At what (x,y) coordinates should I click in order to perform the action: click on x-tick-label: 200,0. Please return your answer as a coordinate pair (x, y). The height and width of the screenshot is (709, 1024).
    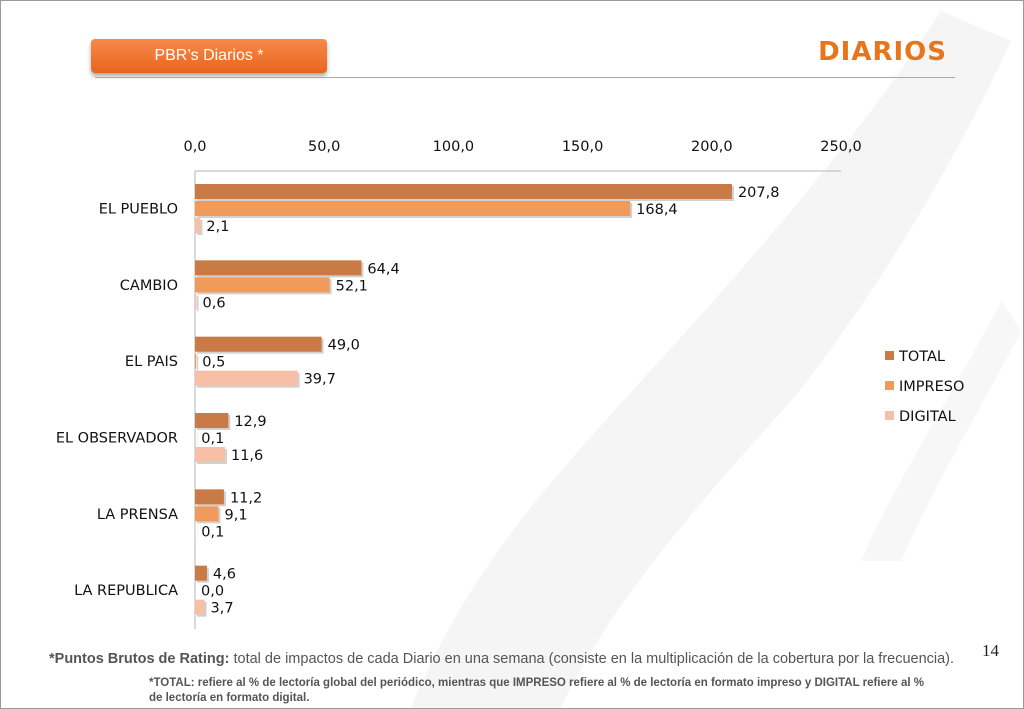
    Looking at the image, I should click on (712, 147).